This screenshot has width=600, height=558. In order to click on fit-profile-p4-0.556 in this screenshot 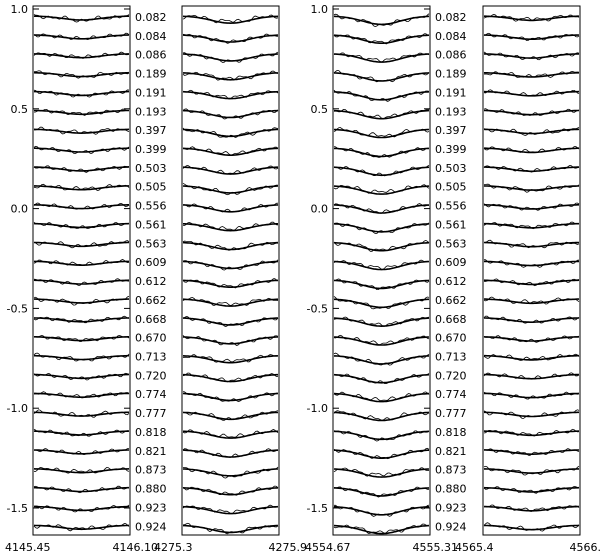, I will do `click(531, 207)`.